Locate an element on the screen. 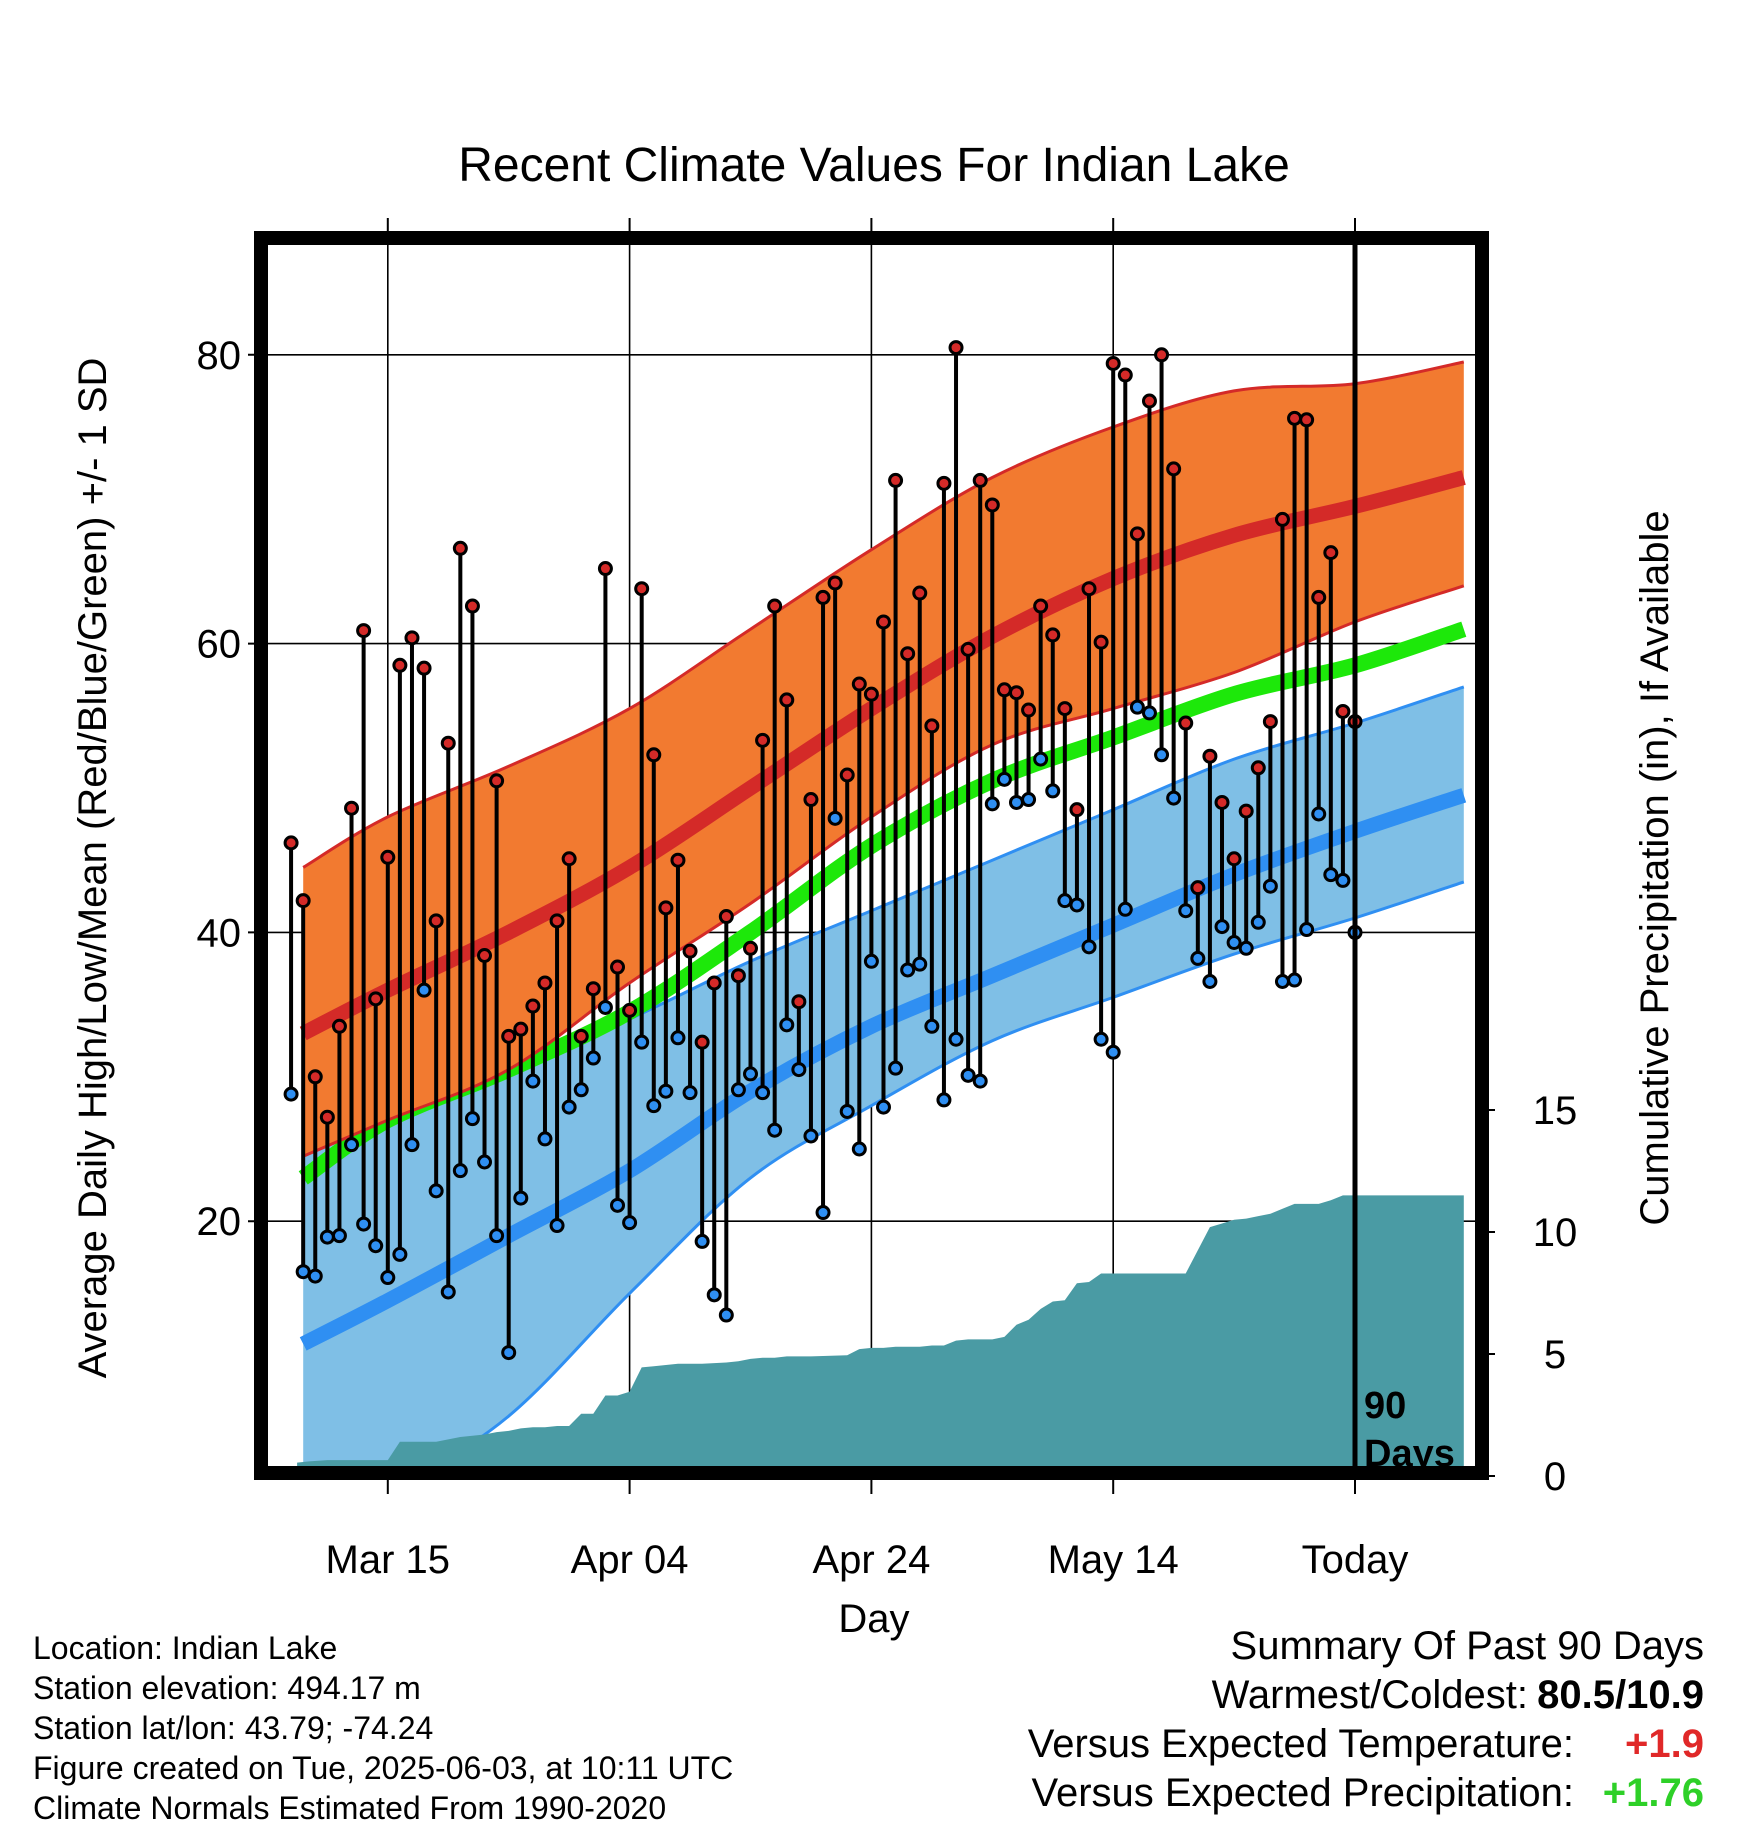 Image resolution: width=1748 pixels, height=1828 pixels. summary-temp-row: Versus Expected Temperature: +1.9 is located at coordinates (1366, 1744).